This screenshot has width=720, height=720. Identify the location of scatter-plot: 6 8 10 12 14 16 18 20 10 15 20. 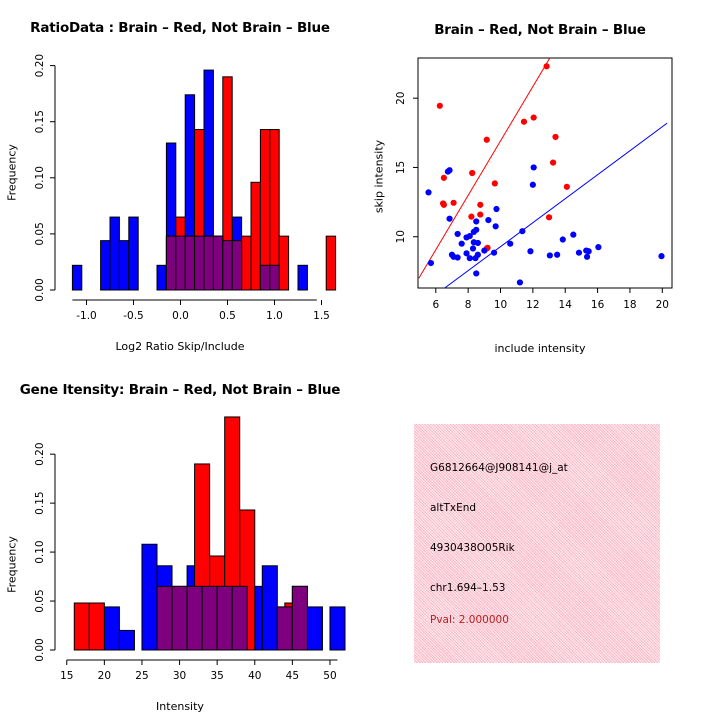
(534, 184).